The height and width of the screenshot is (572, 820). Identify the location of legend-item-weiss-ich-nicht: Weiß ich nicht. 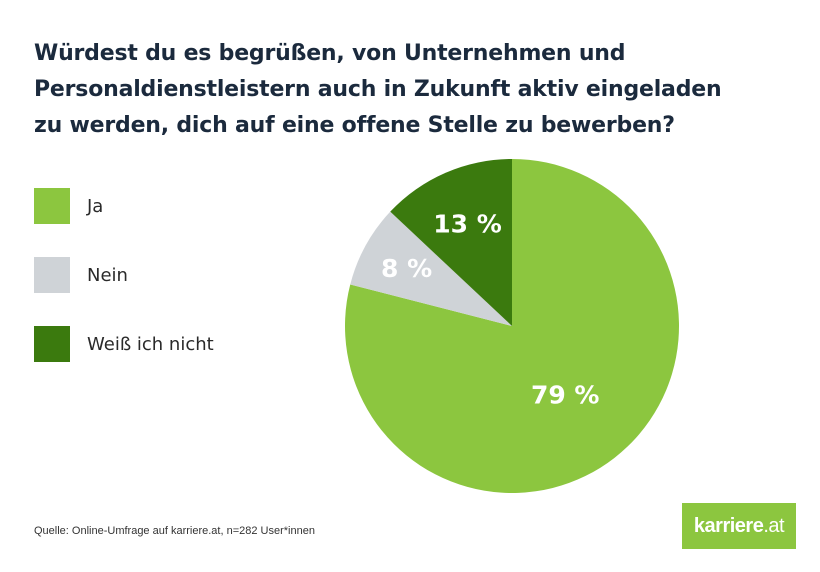
(124, 344).